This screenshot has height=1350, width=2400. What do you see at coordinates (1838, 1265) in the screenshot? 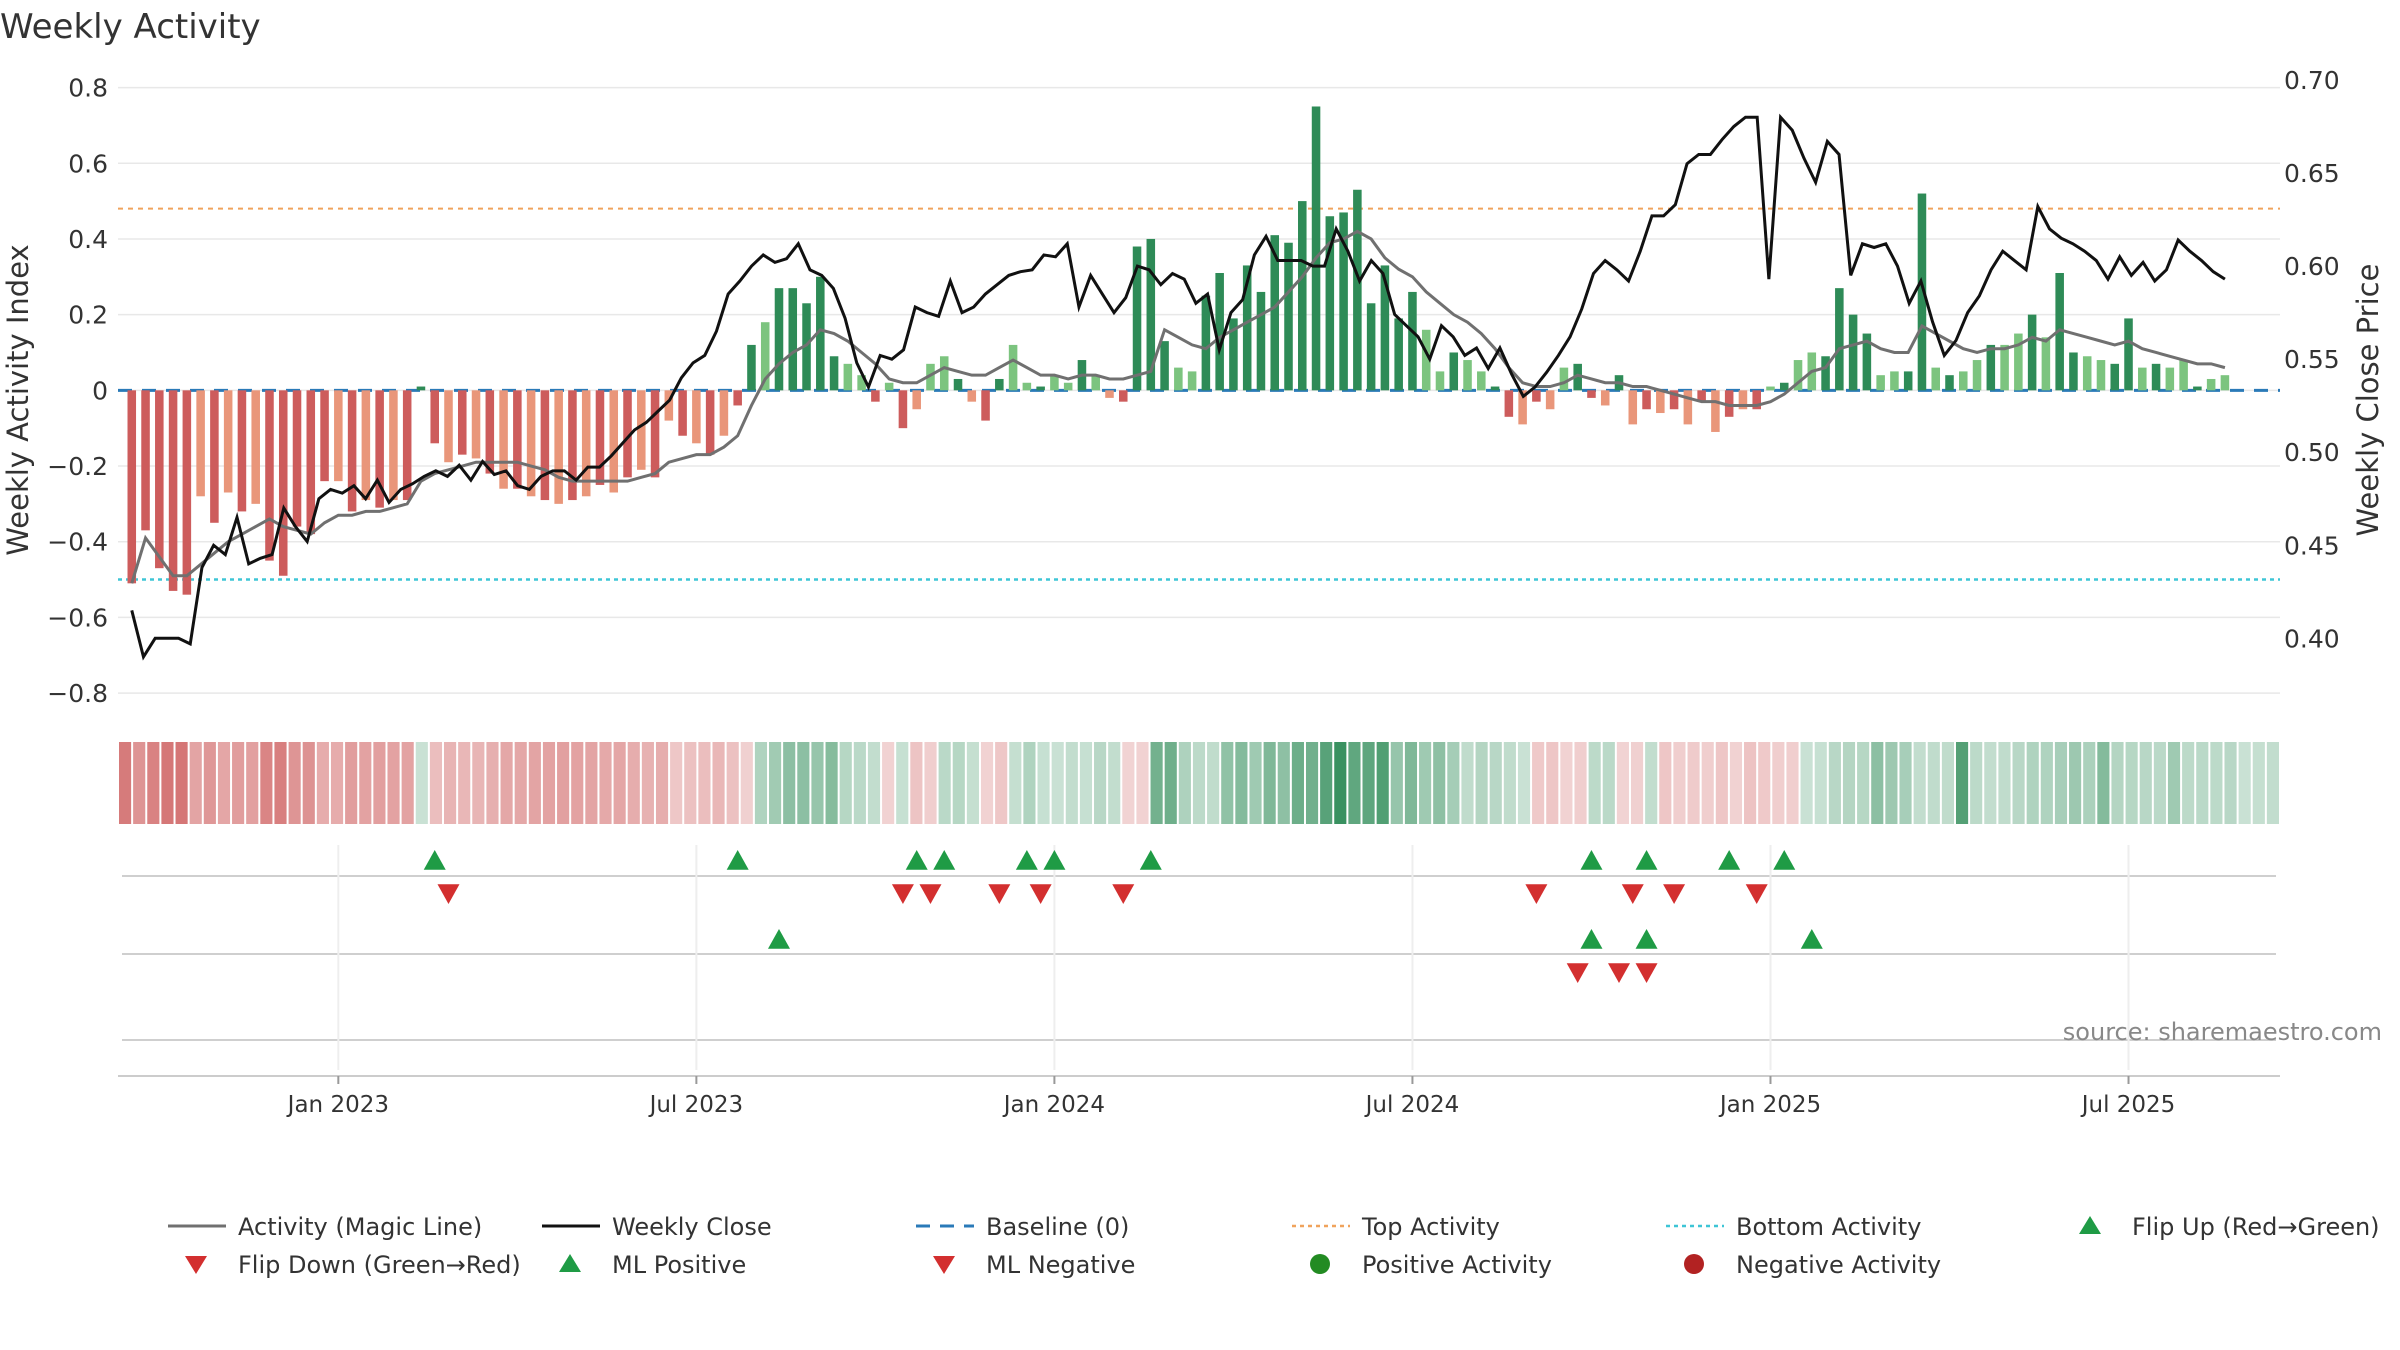
I see `legend-label: Negative Activity` at bounding box center [1838, 1265].